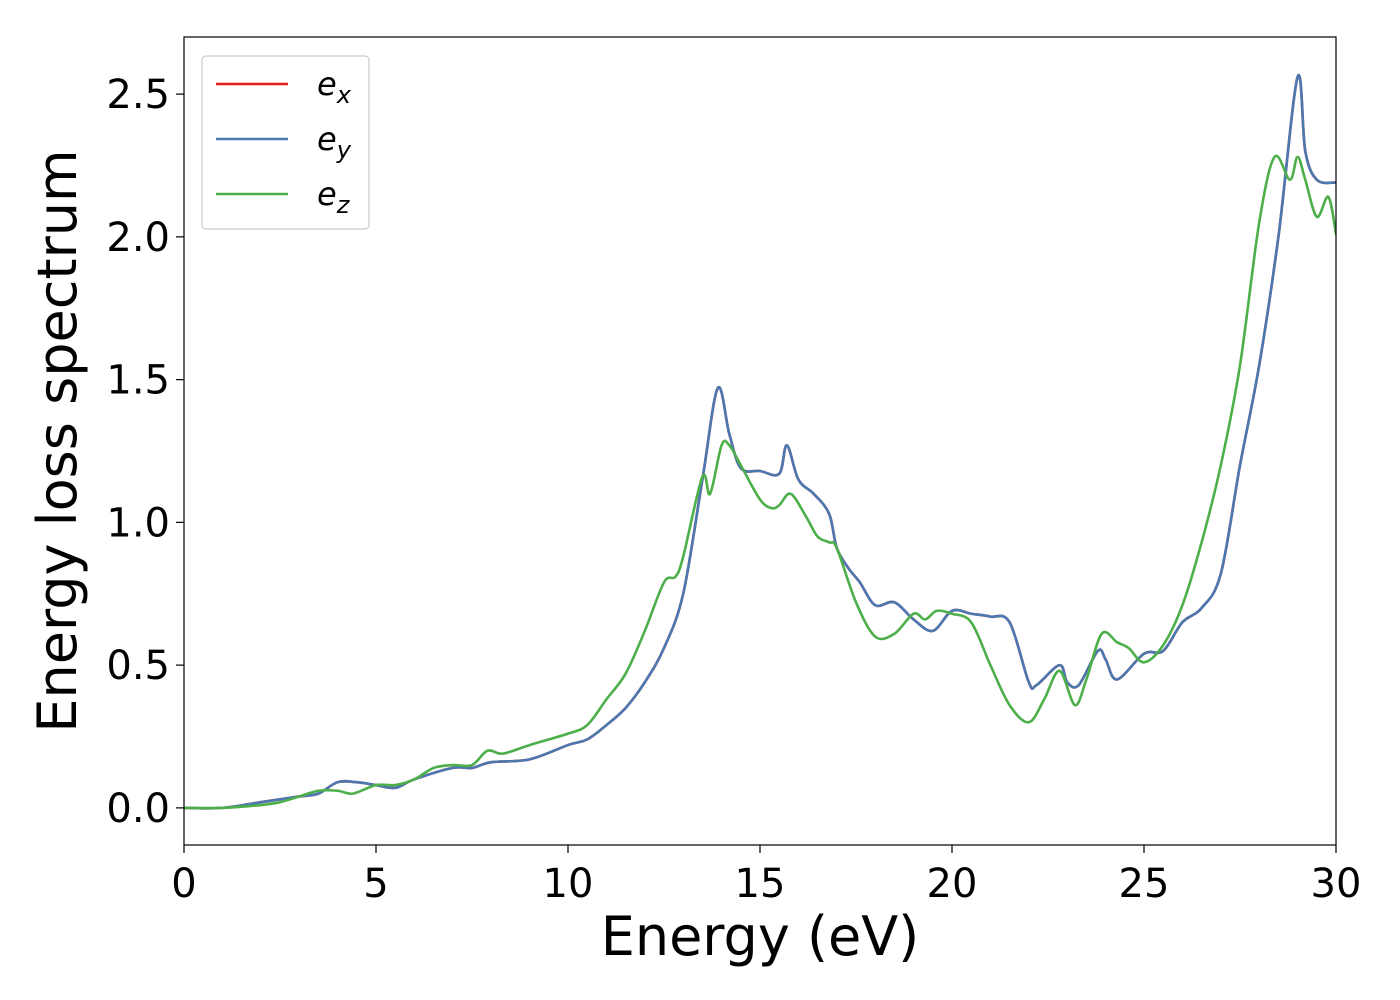 This screenshot has width=1400, height=1000. What do you see at coordinates (57, 440) in the screenshot?
I see `y-axis-label: Energy loss spectrum` at bounding box center [57, 440].